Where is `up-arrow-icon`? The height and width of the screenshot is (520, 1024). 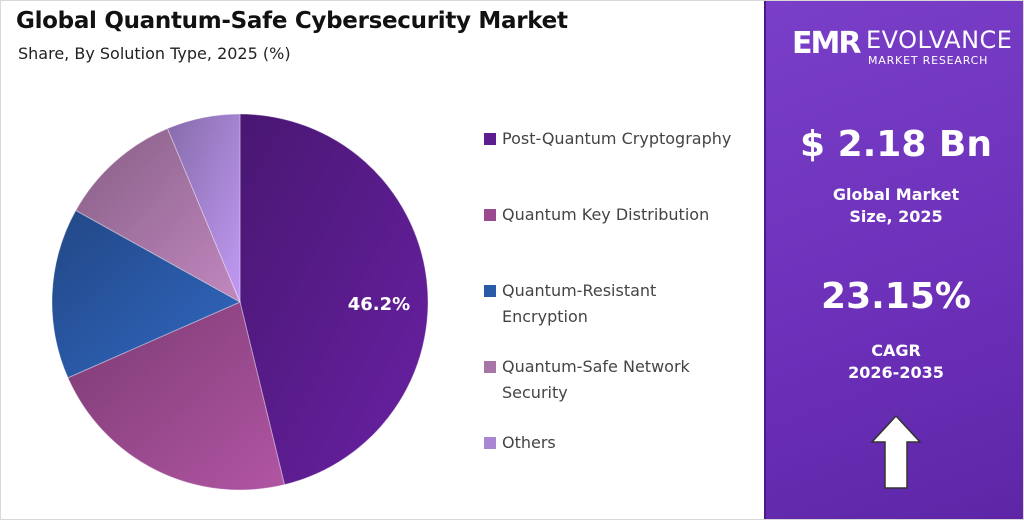 up-arrow-icon is located at coordinates (896, 451).